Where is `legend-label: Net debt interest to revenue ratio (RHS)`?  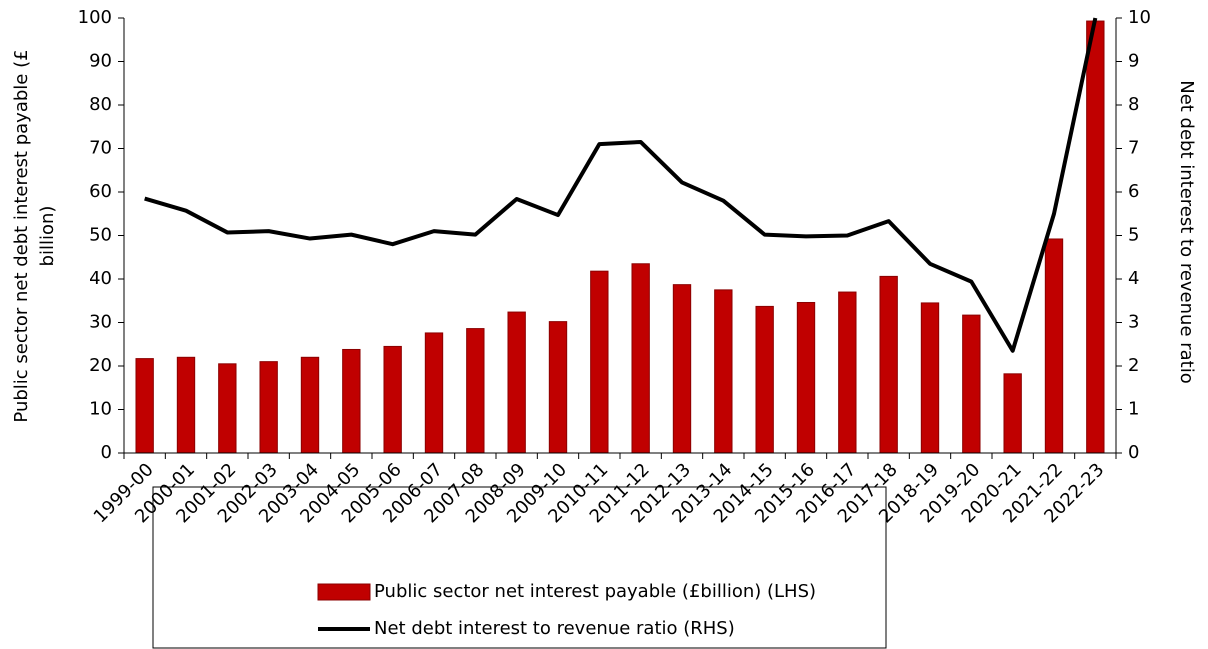
legend-label: Net debt interest to revenue ratio (RHS) is located at coordinates (554, 628).